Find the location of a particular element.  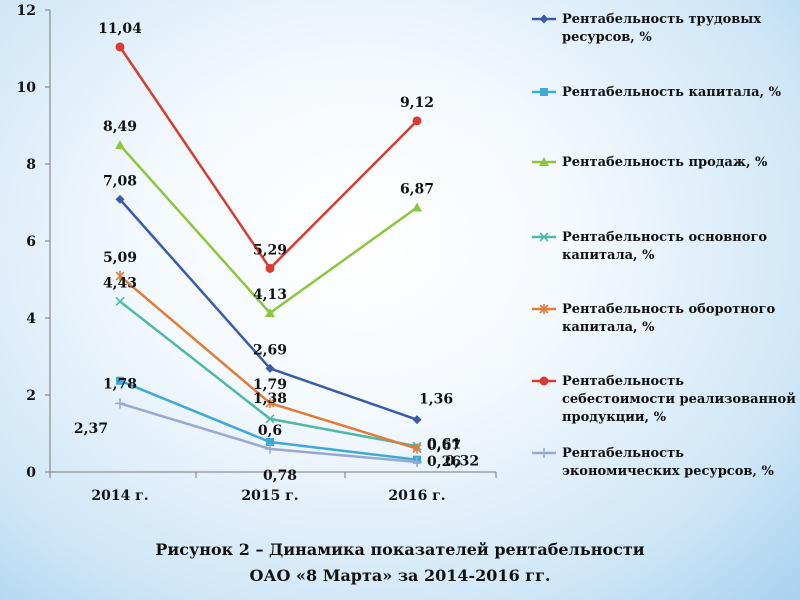

data-label: 1,36 is located at coordinates (436, 400).